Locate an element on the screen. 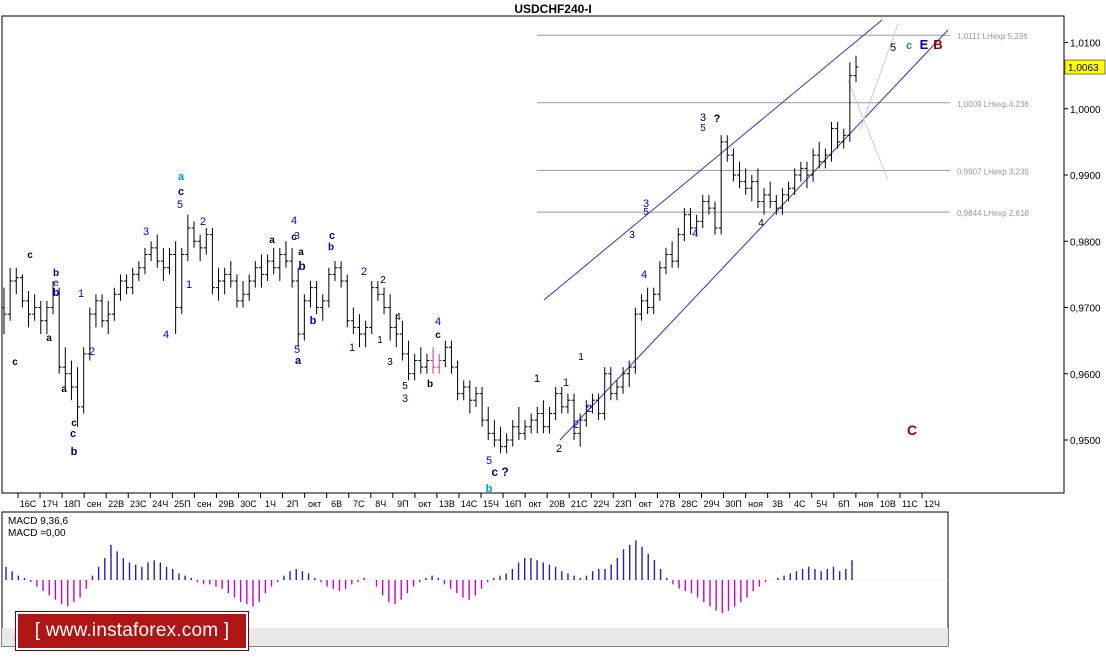 This screenshot has height=660, width=1106. date-axis-label: 5Ч is located at coordinates (821, 504).